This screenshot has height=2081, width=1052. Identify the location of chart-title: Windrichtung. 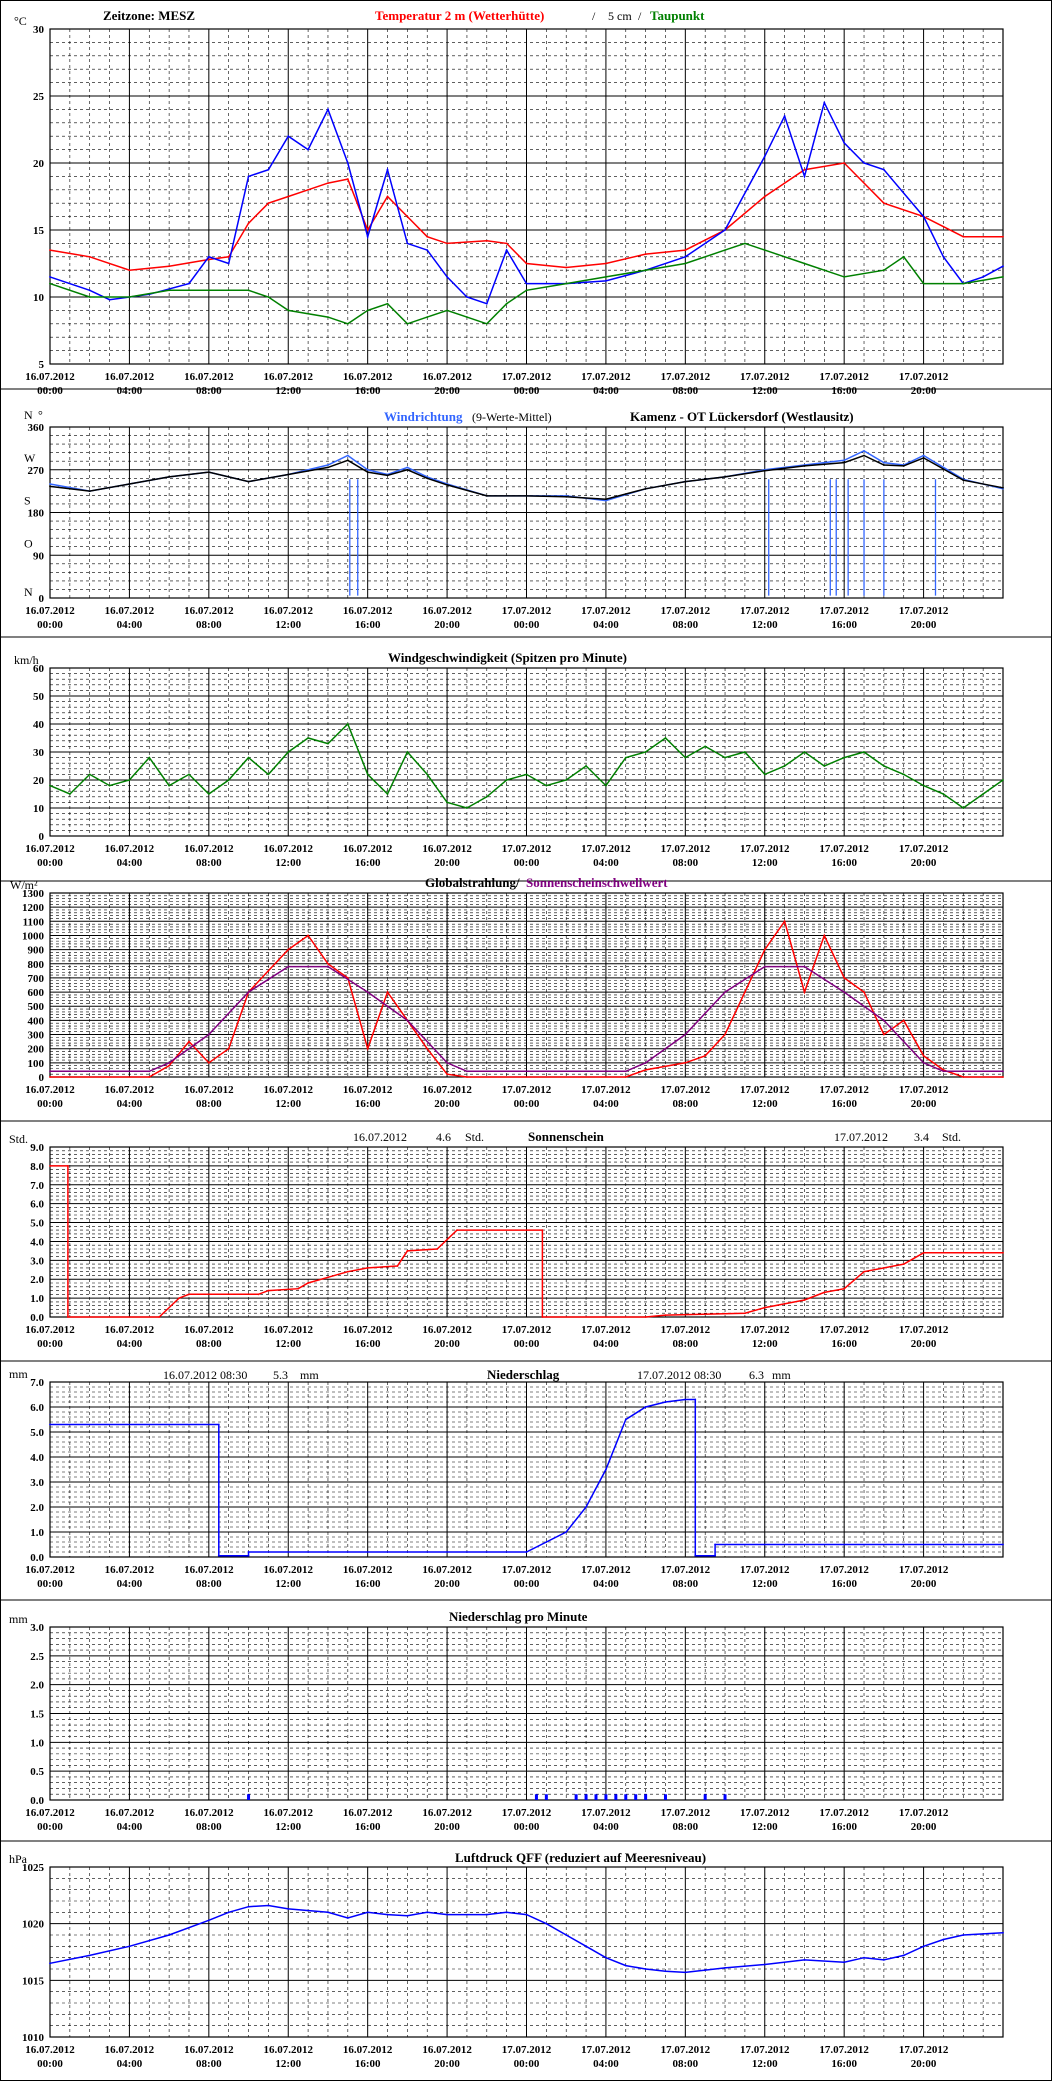
(423, 416).